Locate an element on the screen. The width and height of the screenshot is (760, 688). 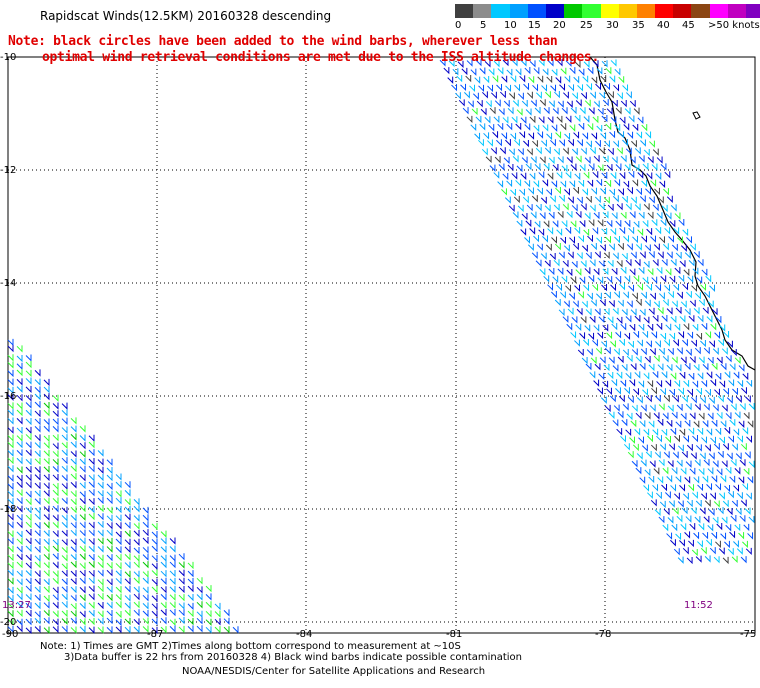
lat-label: -16 is located at coordinates (8, 396).